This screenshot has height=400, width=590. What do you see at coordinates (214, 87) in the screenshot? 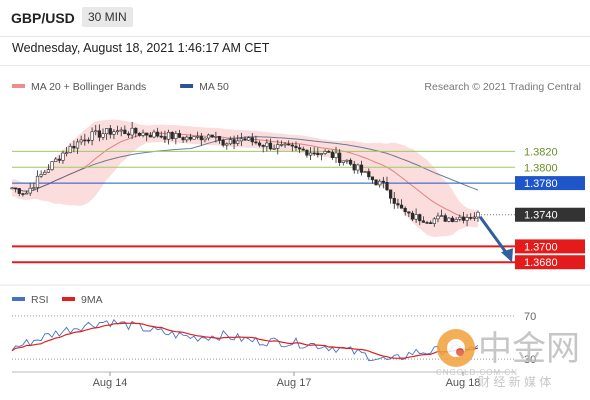
I see `legend-item-label: MA 50` at bounding box center [214, 87].